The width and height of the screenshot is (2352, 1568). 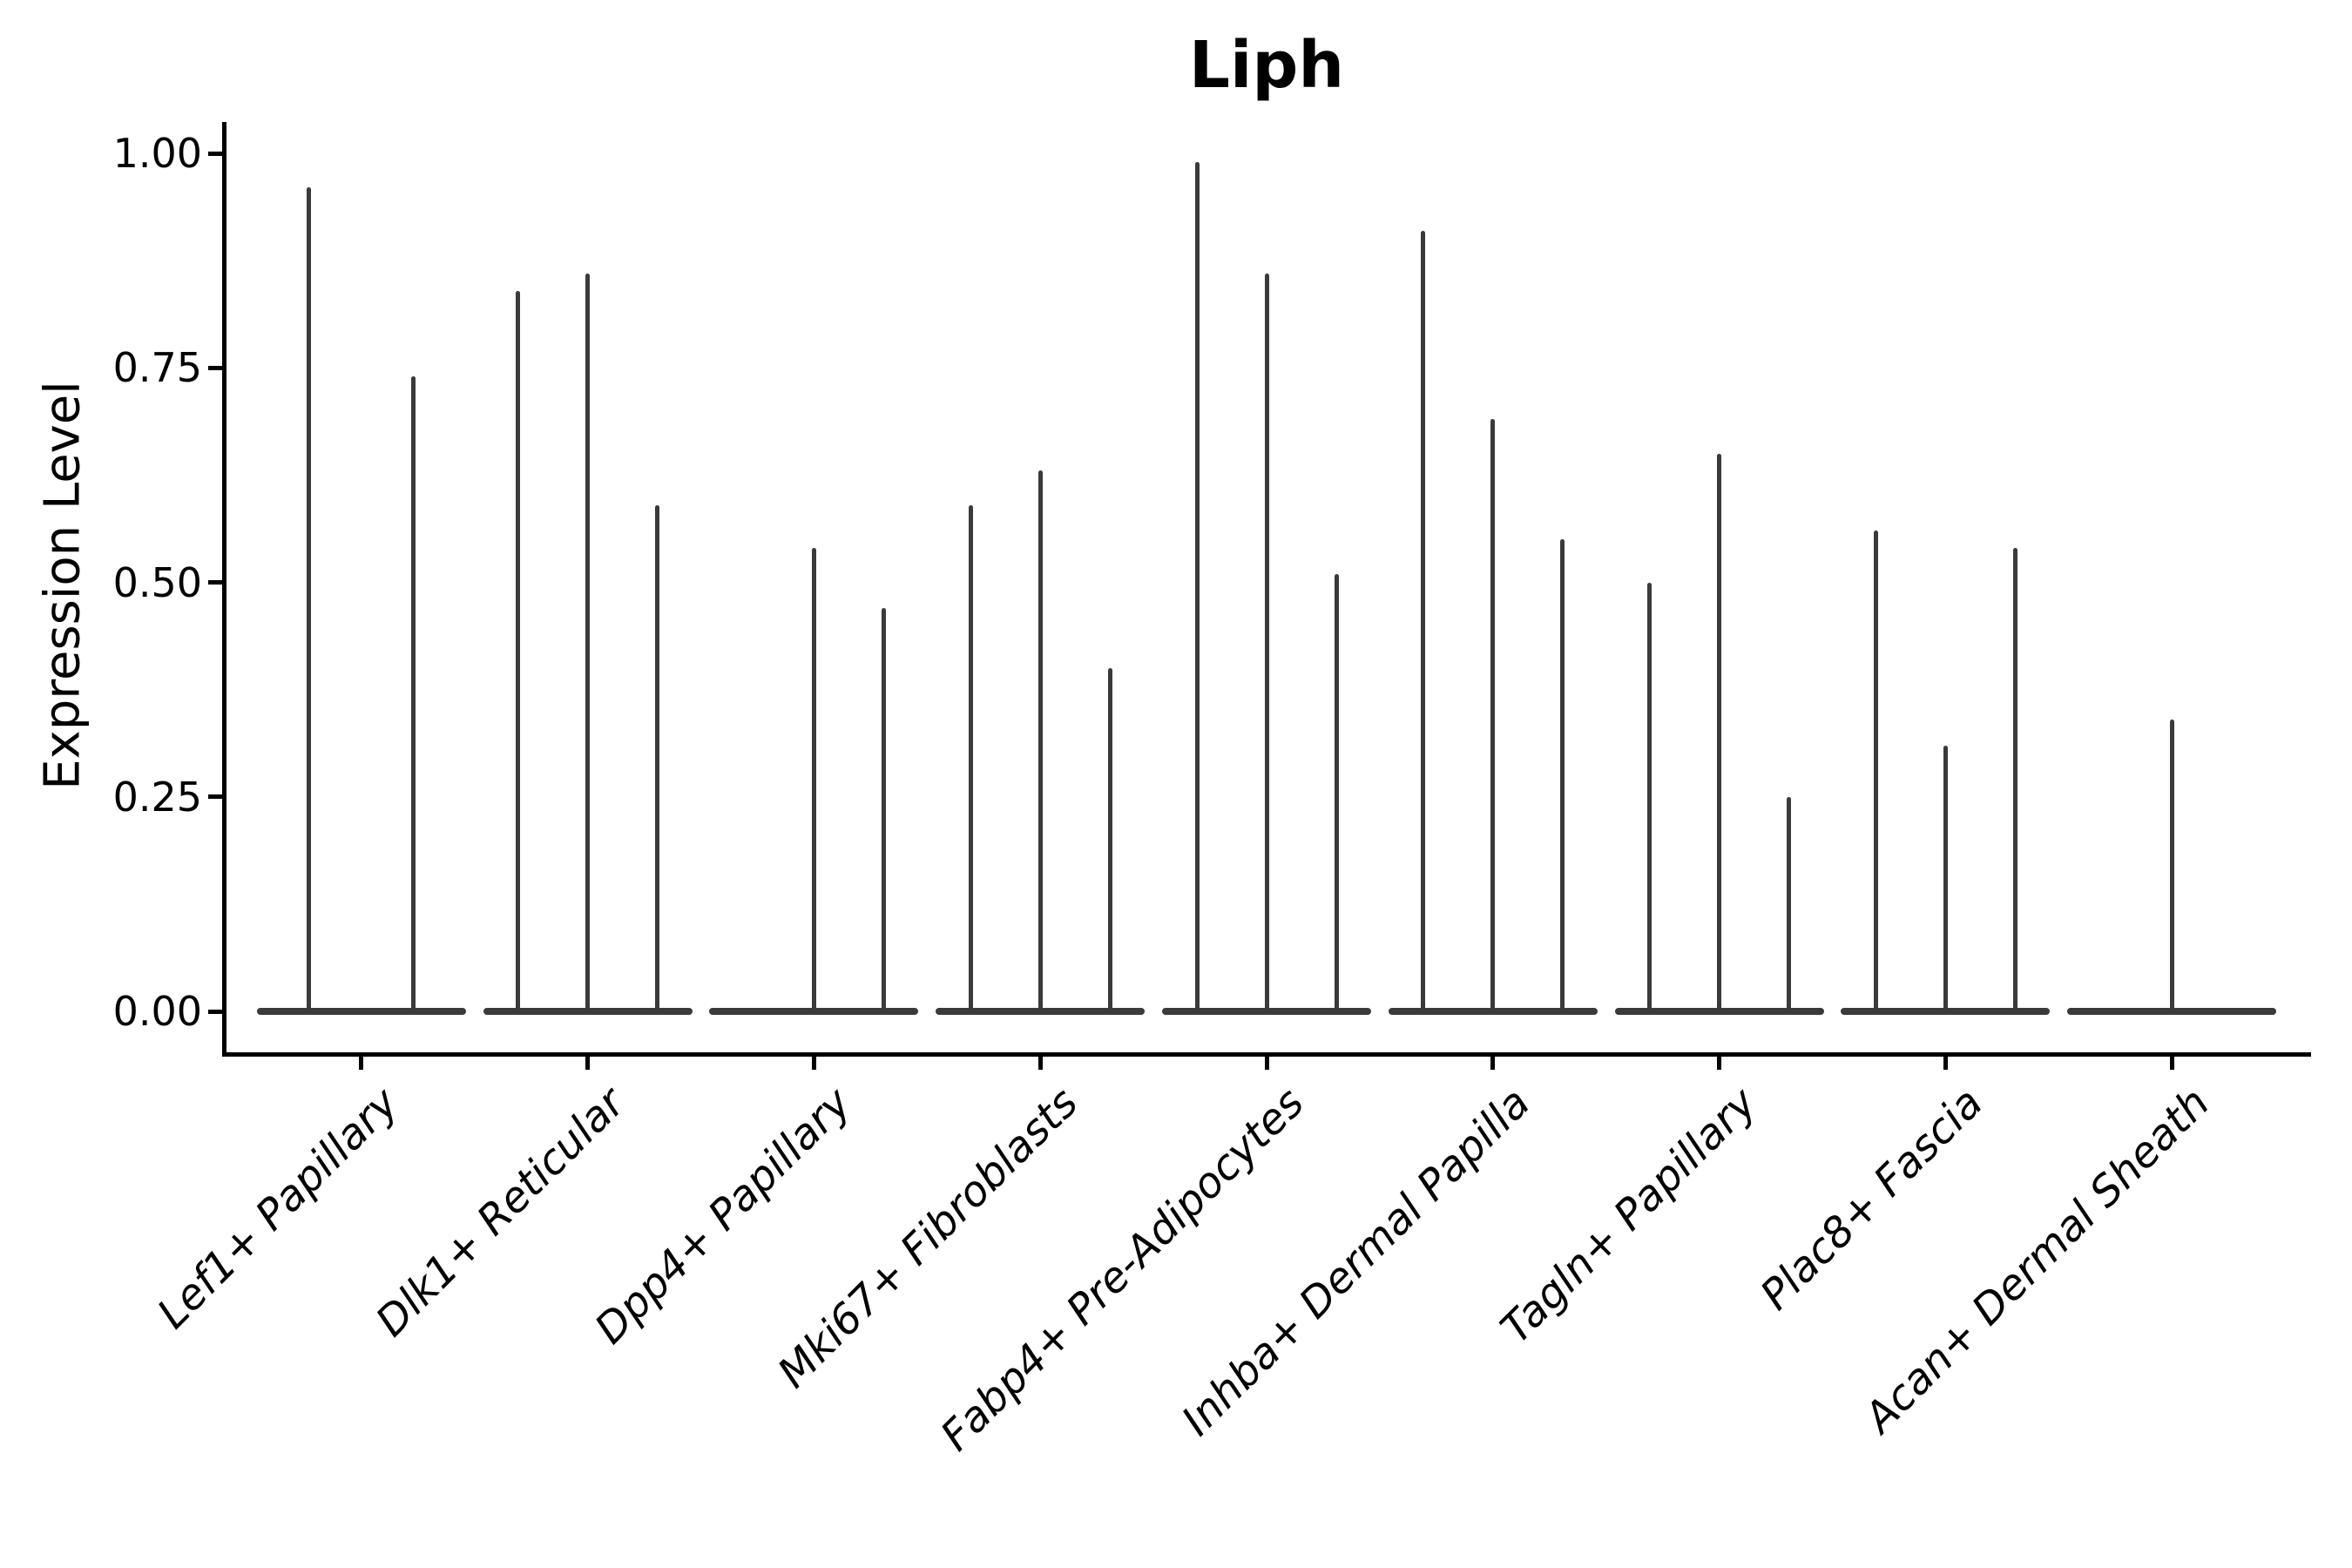 I want to click on y-tick-label: 0.00, so click(x=157, y=1012).